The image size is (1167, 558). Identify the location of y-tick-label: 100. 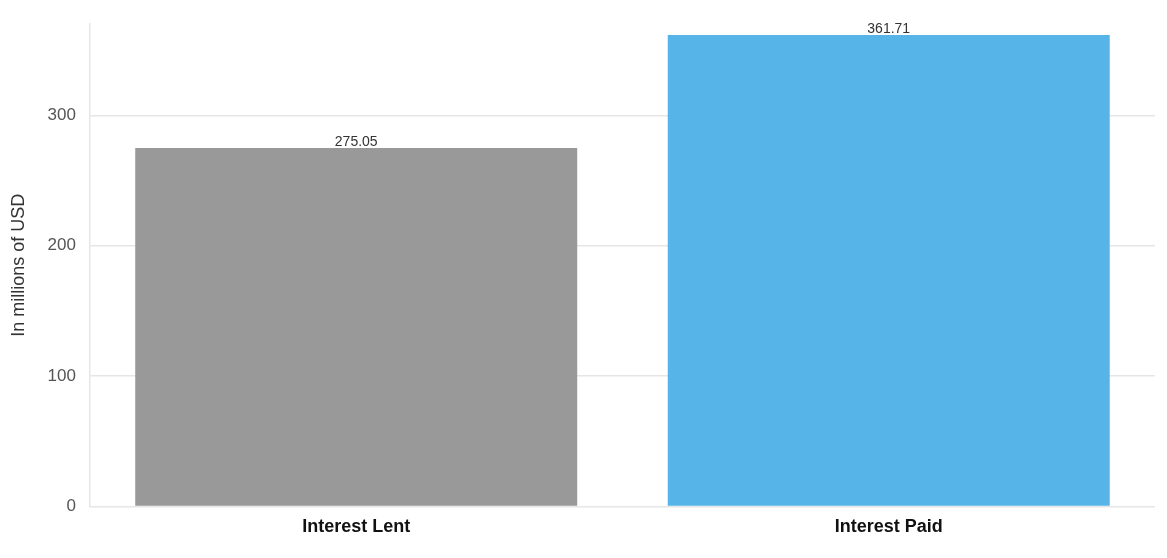
(61, 375).